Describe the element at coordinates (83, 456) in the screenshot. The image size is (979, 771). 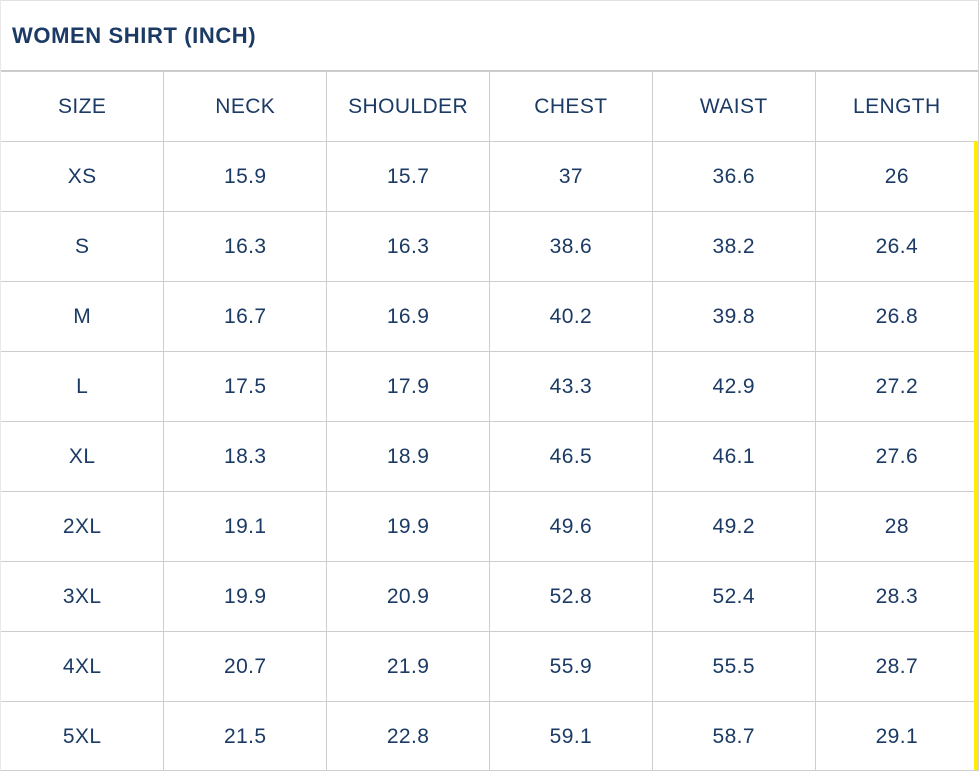
I see `cell-size: XL` at that location.